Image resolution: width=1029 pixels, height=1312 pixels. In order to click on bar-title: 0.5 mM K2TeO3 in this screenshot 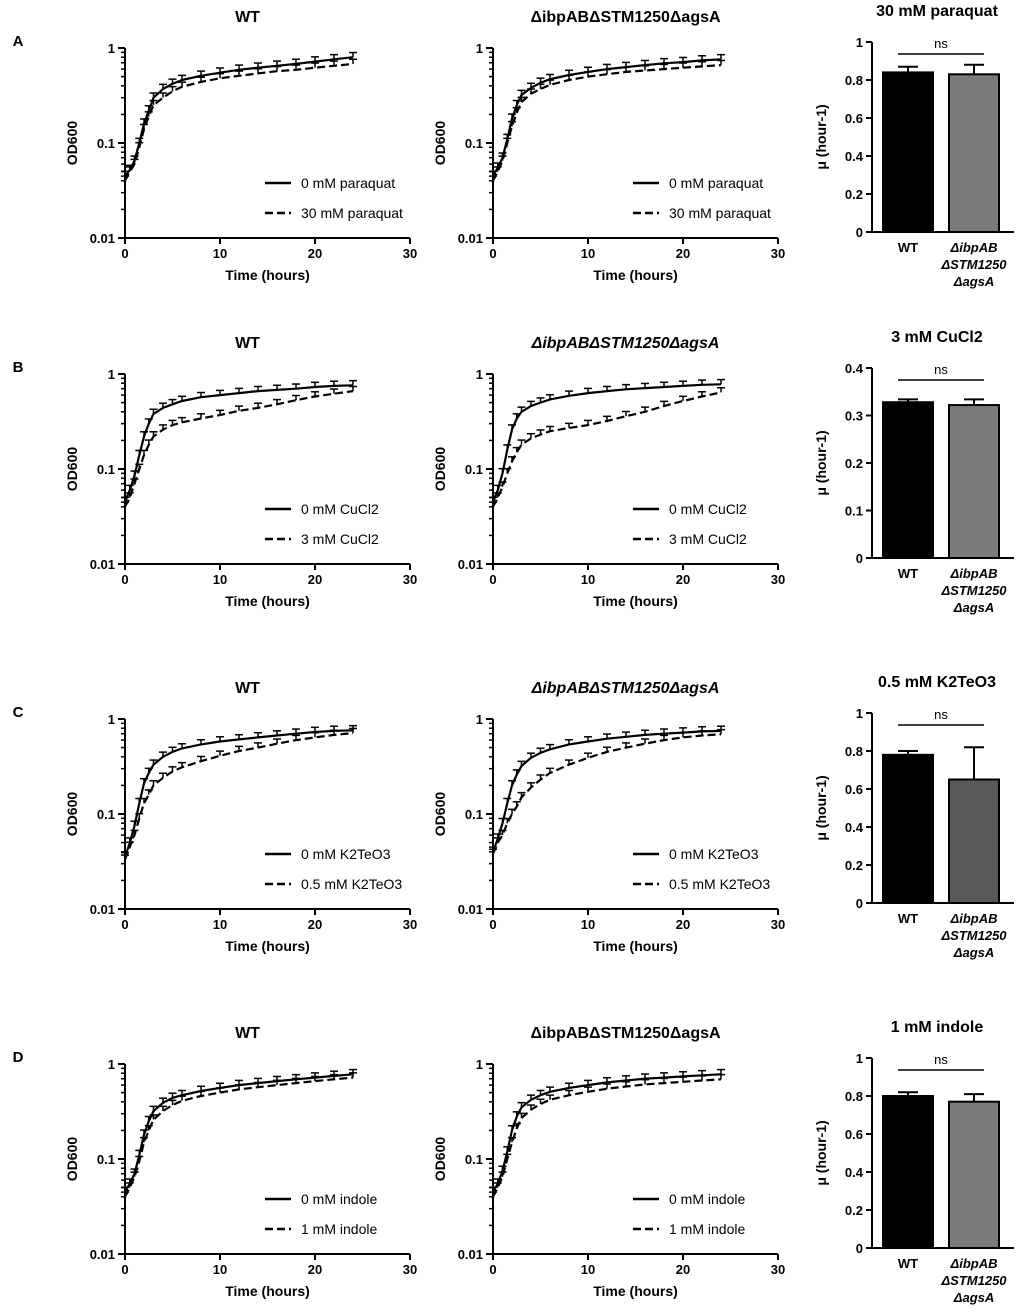, I will do `click(937, 682)`.